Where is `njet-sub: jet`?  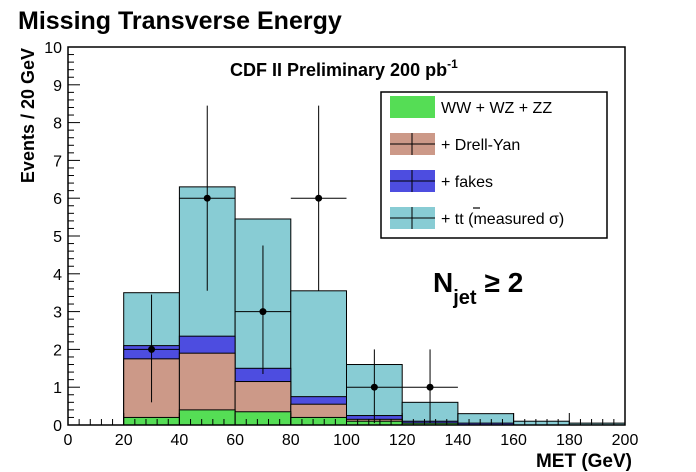
njet-sub: jet is located at coordinates (464, 298).